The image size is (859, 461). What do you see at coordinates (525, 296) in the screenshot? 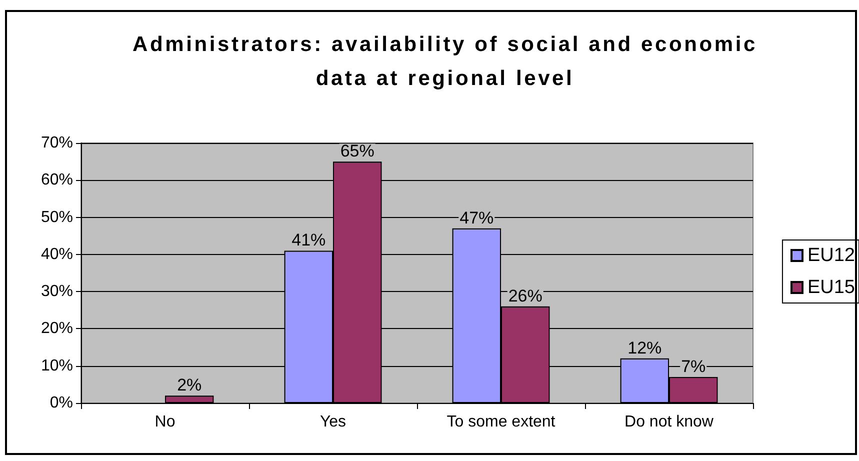
I see `data-label: 26%` at bounding box center [525, 296].